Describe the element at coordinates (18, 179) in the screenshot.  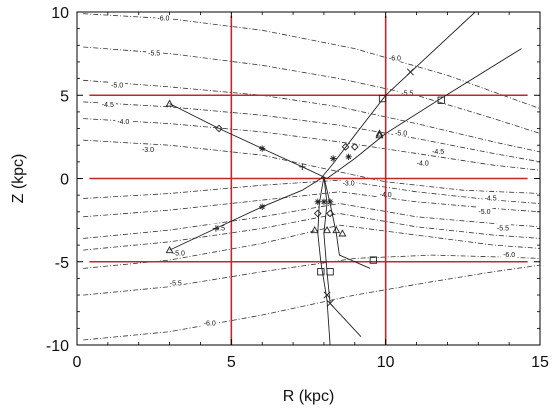
I see `y-axis-title: Z (kpc)` at that location.